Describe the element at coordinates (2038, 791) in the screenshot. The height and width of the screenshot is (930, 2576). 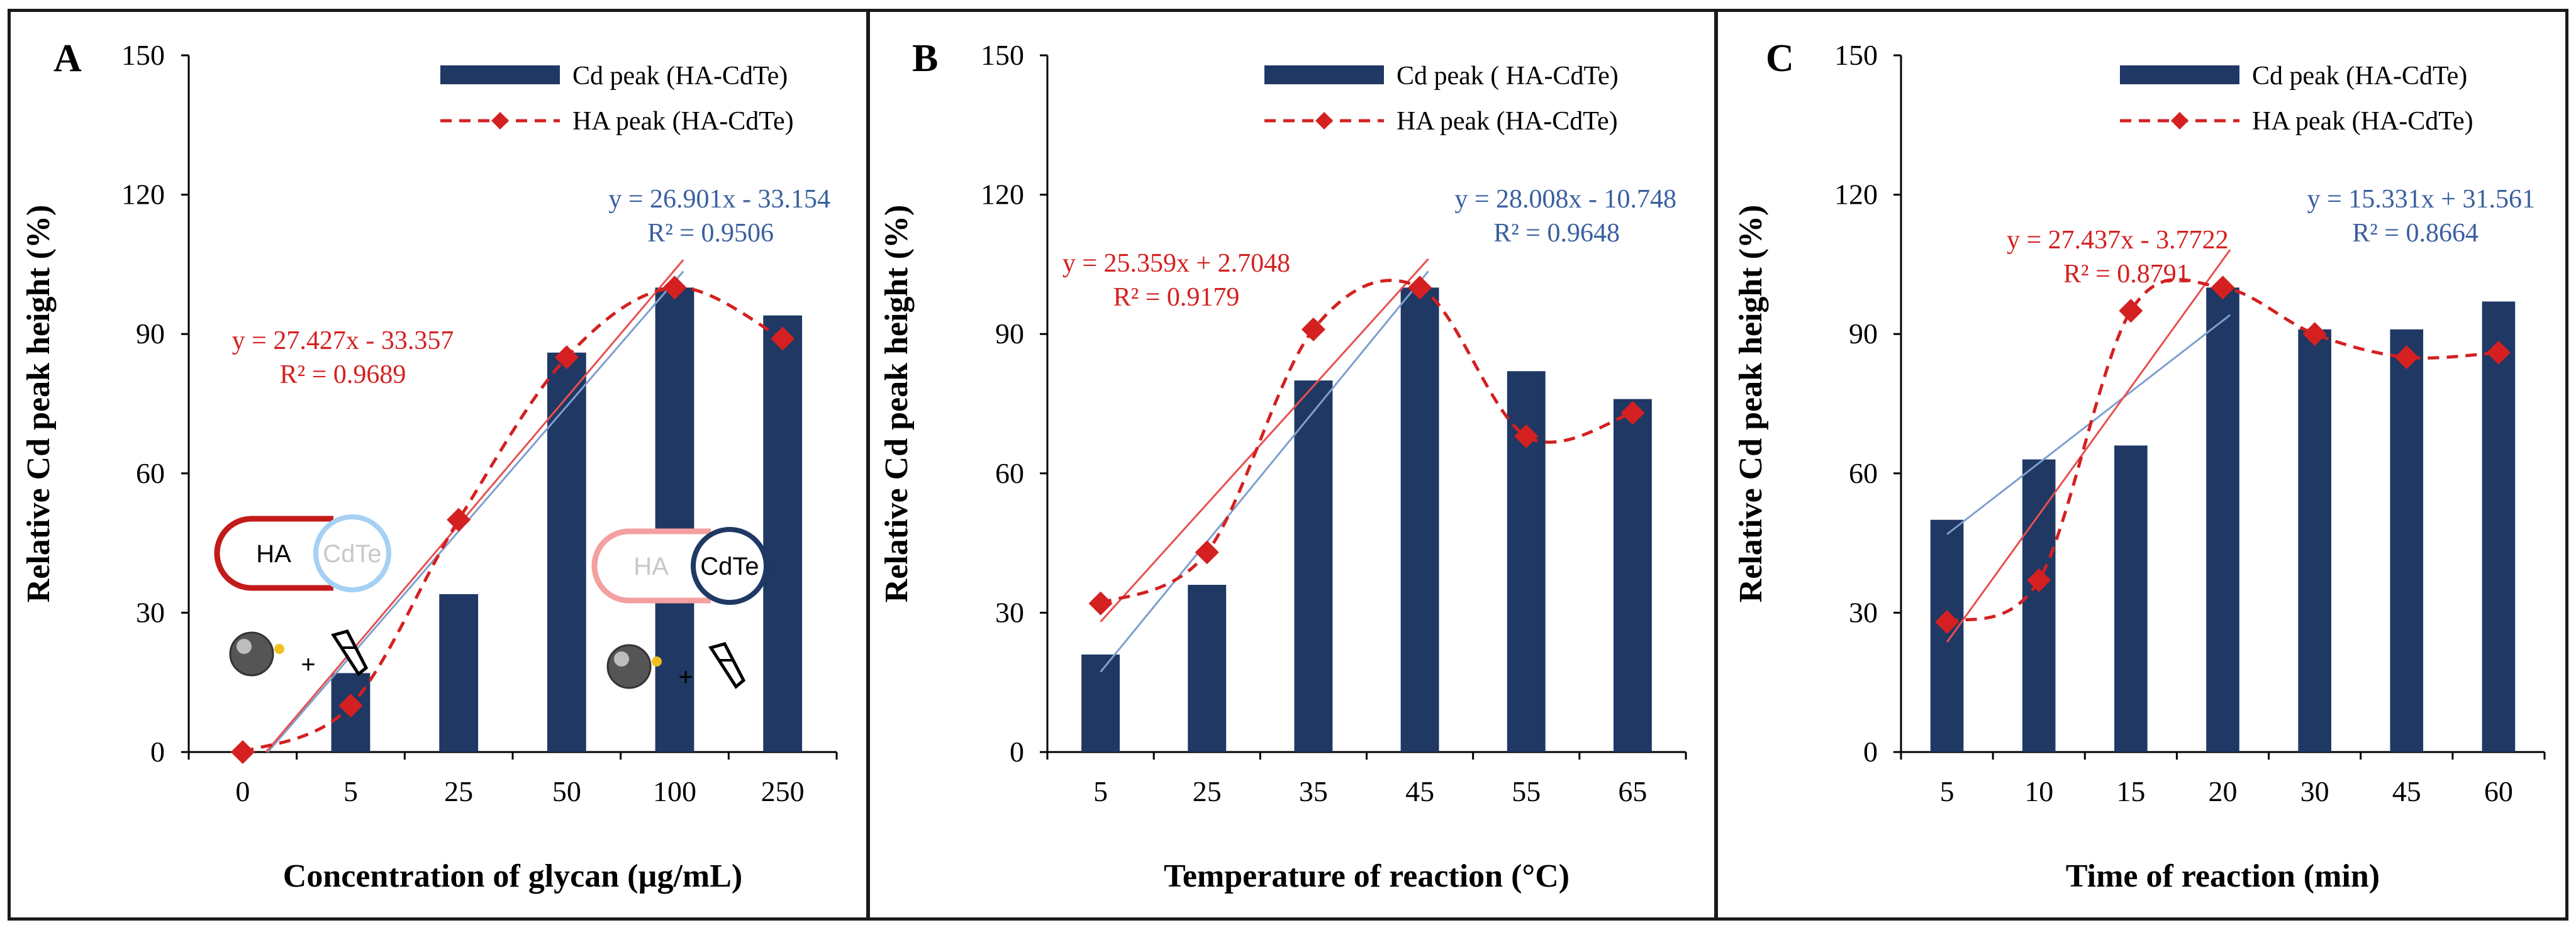
I see `x-tick-label: 10` at that location.